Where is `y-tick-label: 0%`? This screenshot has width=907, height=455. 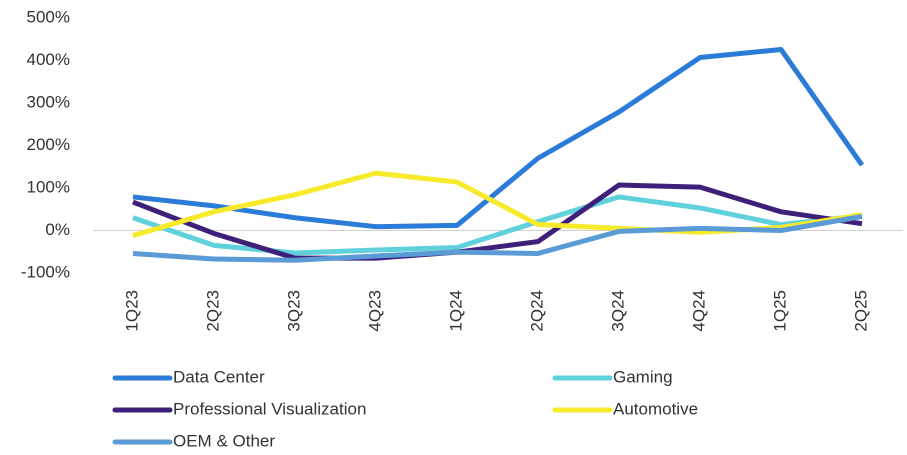 y-tick-label: 0% is located at coordinates (57, 229).